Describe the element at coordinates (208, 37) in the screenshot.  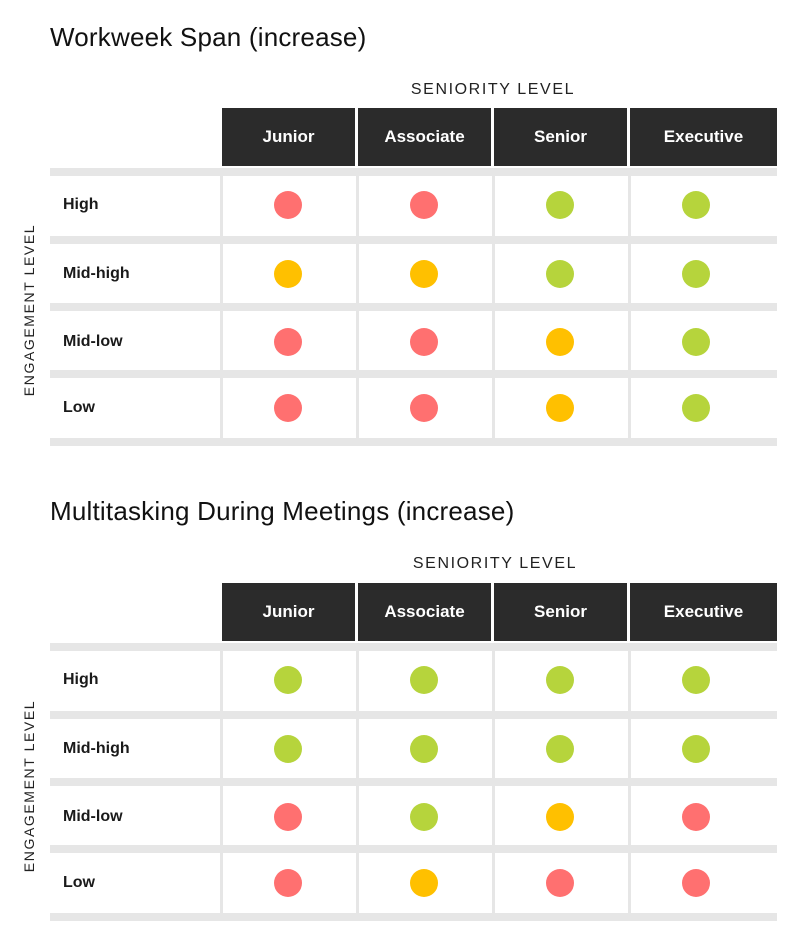
I see `chart-title: Workweek Span (increase)` at that location.